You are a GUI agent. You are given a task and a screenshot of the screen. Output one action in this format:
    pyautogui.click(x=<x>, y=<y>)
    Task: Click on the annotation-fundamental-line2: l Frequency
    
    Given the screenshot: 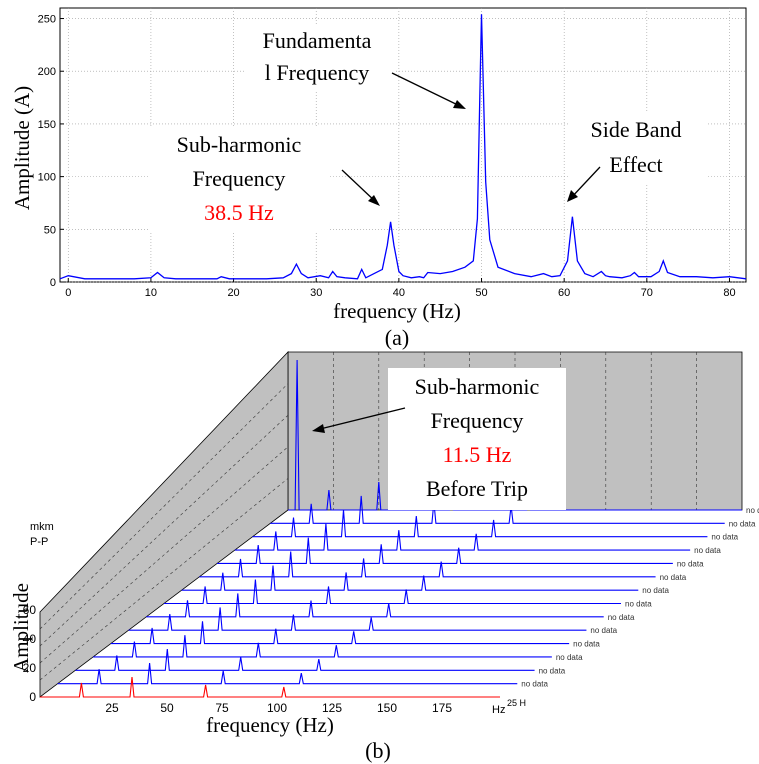 What is the action you would take?
    pyautogui.click(x=317, y=72)
    